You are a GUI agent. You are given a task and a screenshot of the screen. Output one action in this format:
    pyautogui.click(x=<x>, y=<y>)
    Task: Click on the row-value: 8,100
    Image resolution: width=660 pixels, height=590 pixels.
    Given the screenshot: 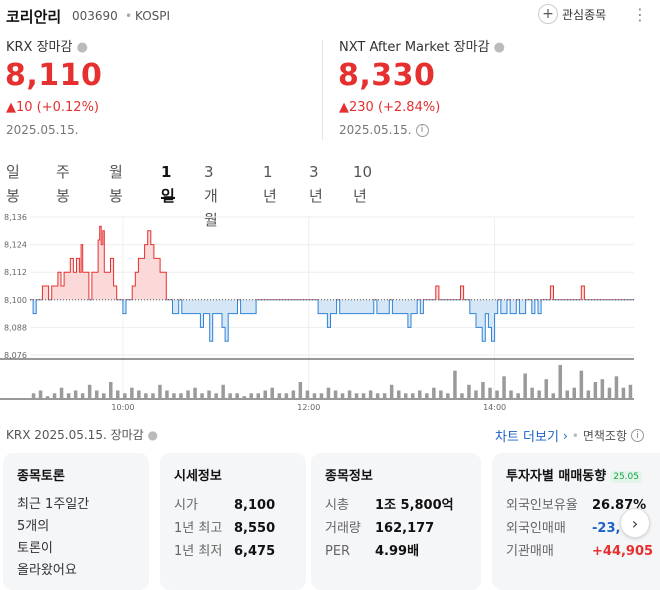 What is the action you would take?
    pyautogui.click(x=255, y=505)
    